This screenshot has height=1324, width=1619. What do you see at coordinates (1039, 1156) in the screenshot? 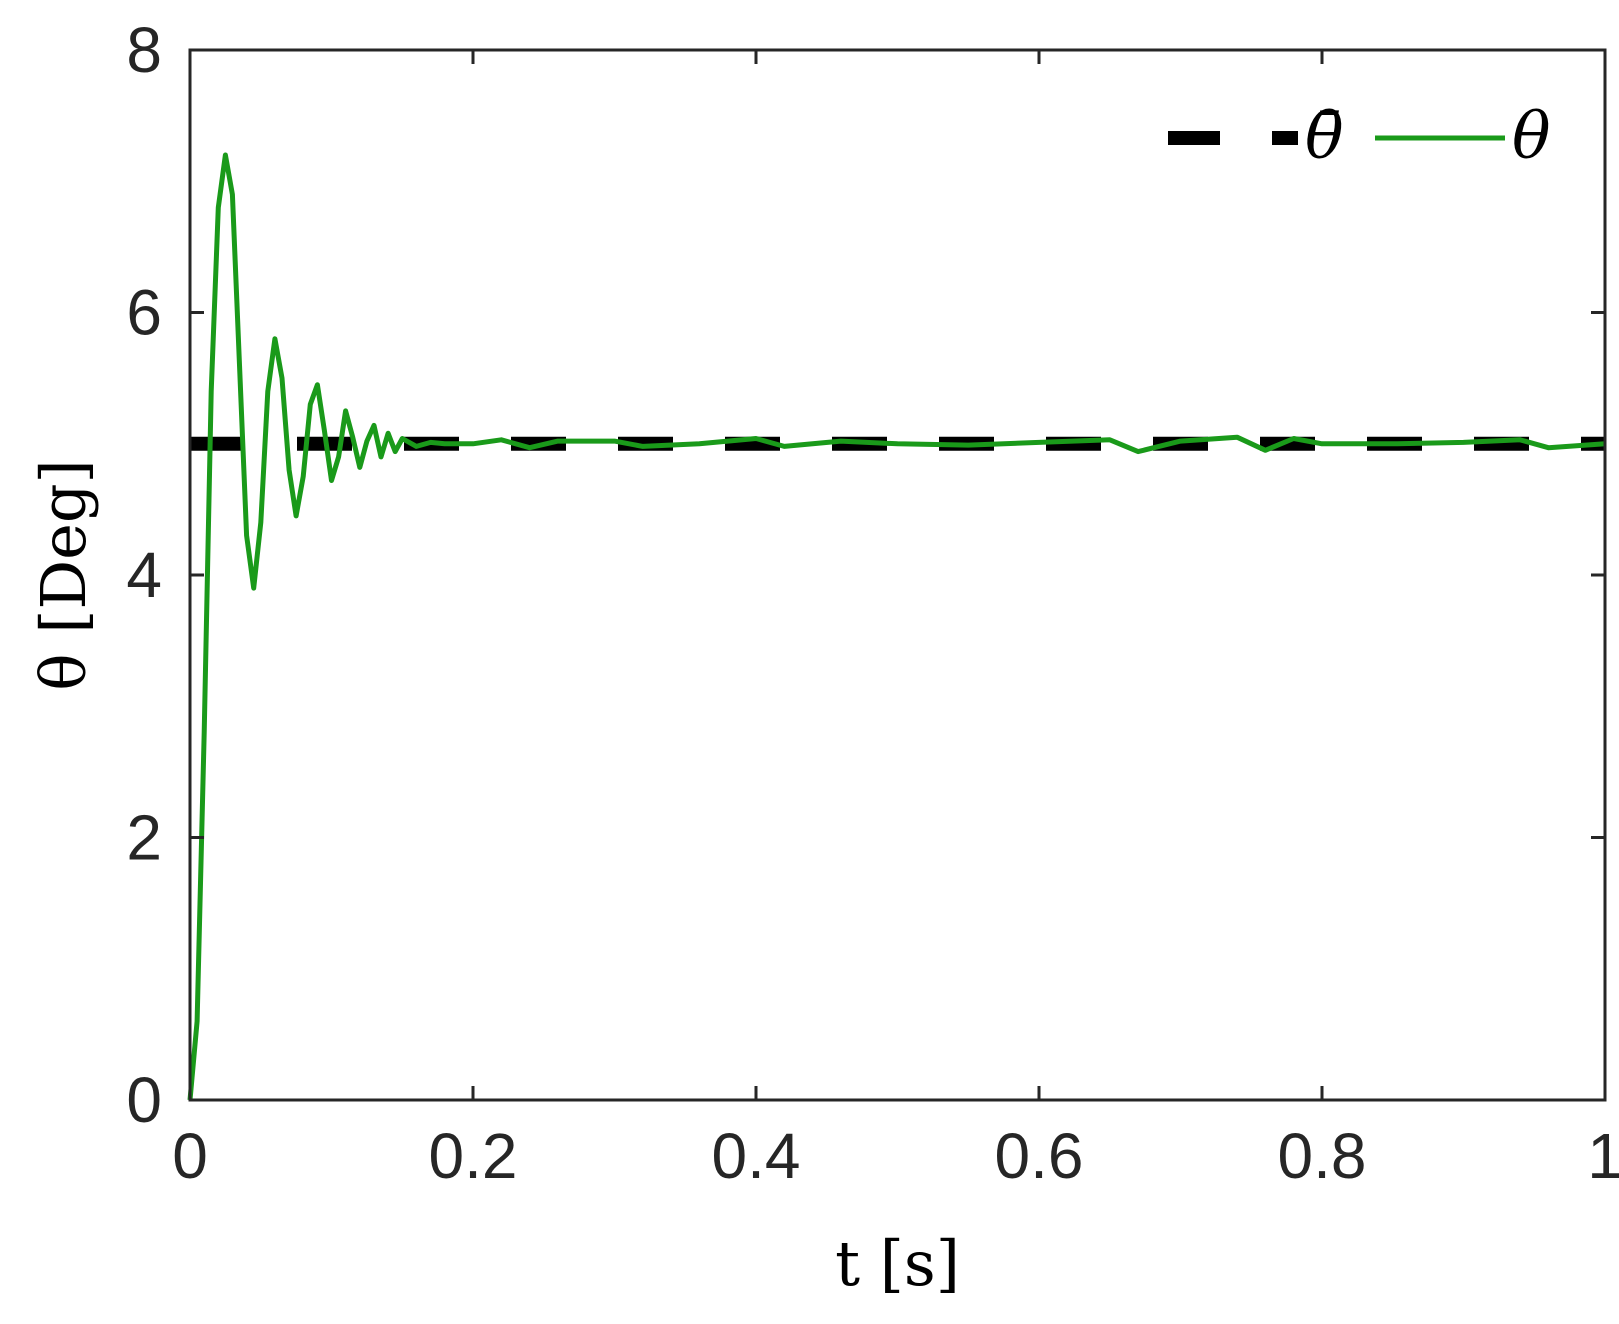
I see `x-tick-label: 0.6` at bounding box center [1039, 1156].